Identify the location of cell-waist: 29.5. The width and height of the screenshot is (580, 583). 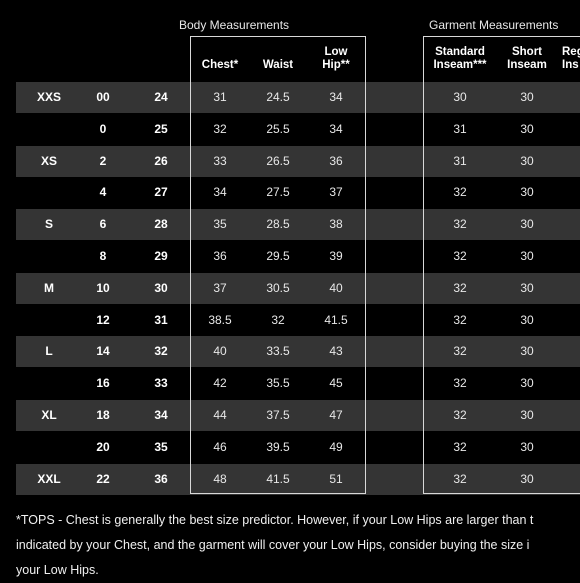
(278, 256).